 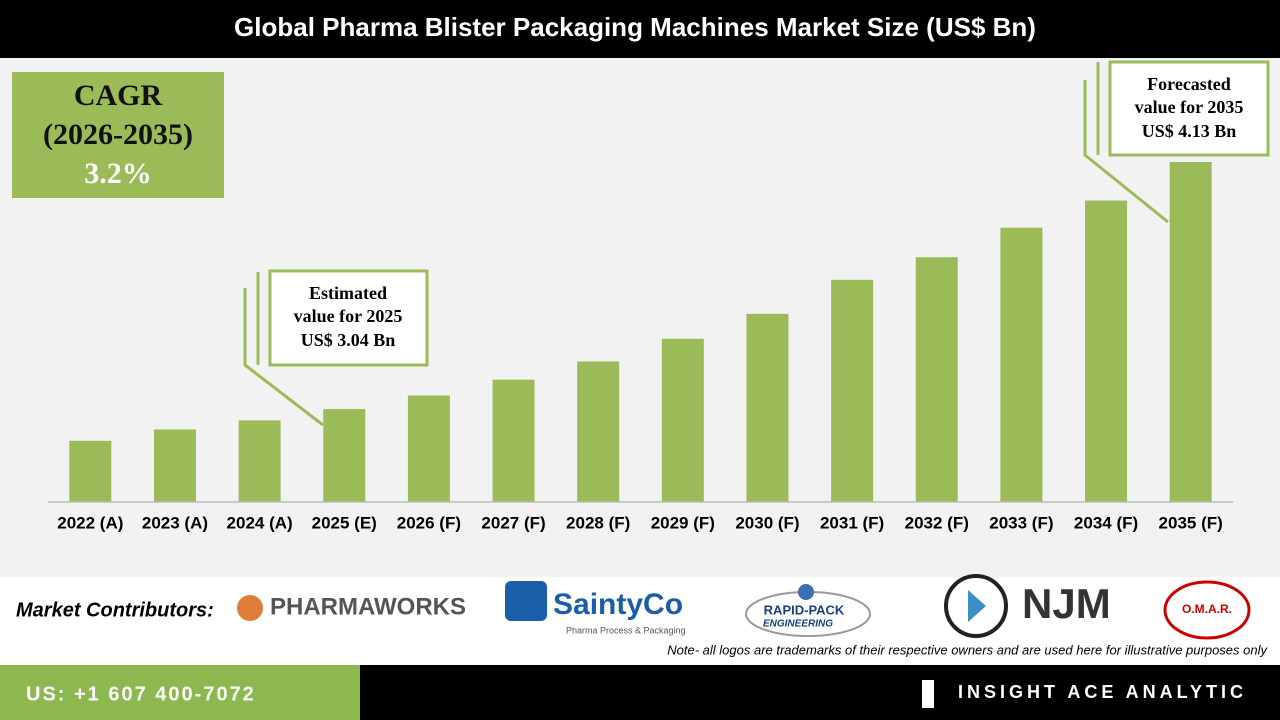 I want to click on cagr-label: CAGR, so click(x=118, y=95).